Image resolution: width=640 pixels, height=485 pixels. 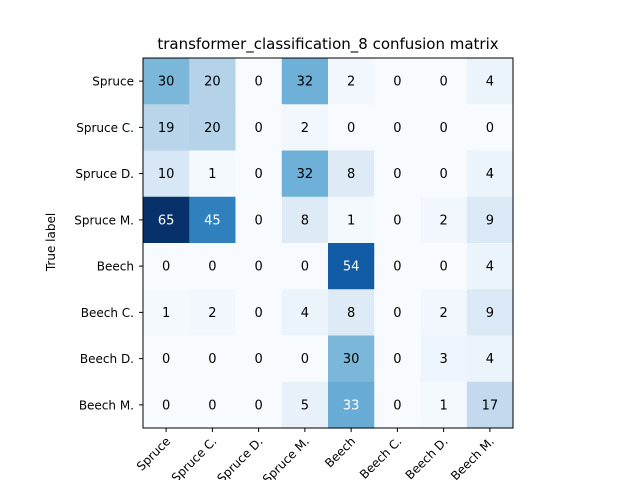 What do you see at coordinates (166, 220) in the screenshot?
I see `cell-value-label: 65` at bounding box center [166, 220].